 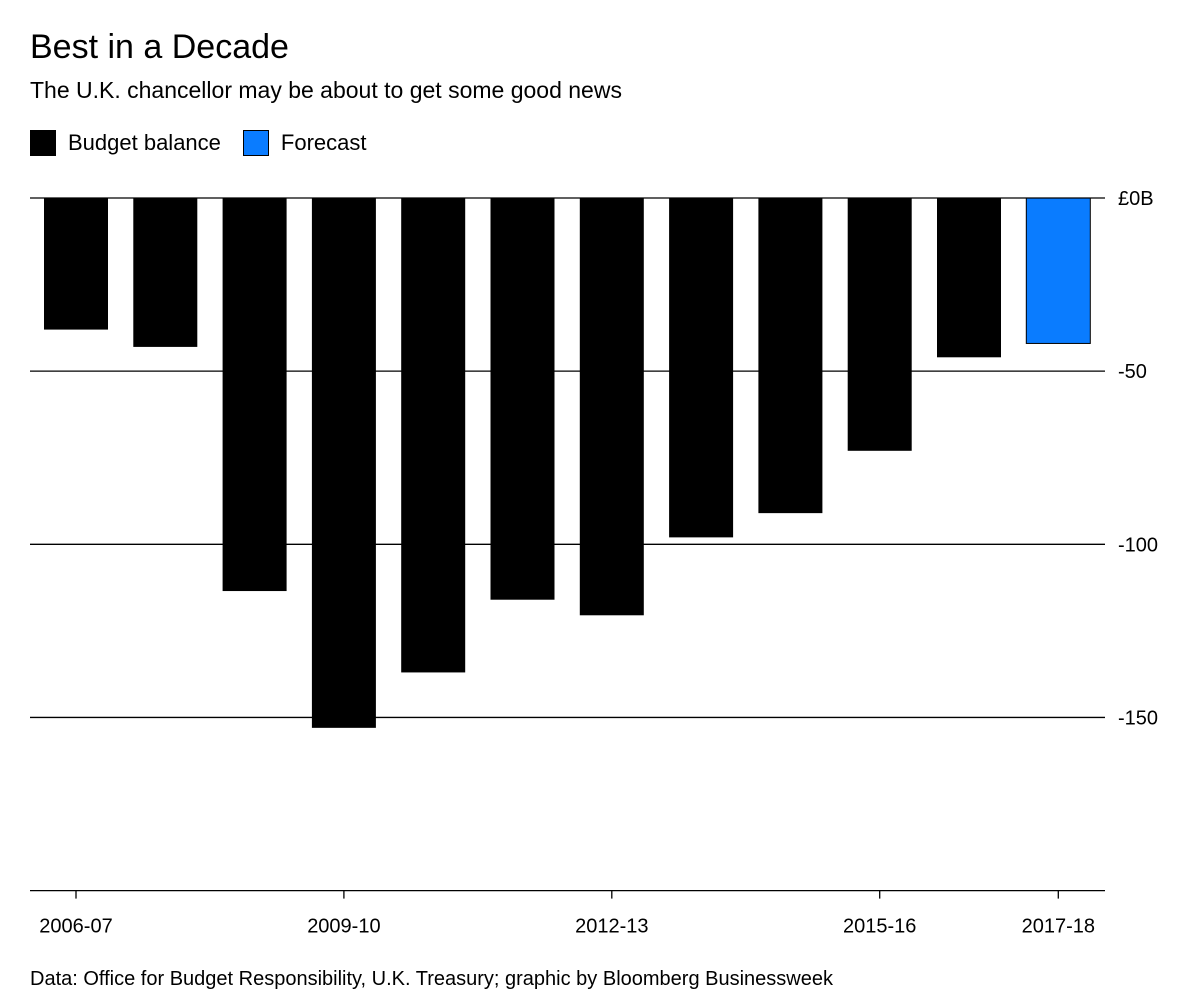 I want to click on x-tick-label: 2015-16, so click(x=879, y=927).